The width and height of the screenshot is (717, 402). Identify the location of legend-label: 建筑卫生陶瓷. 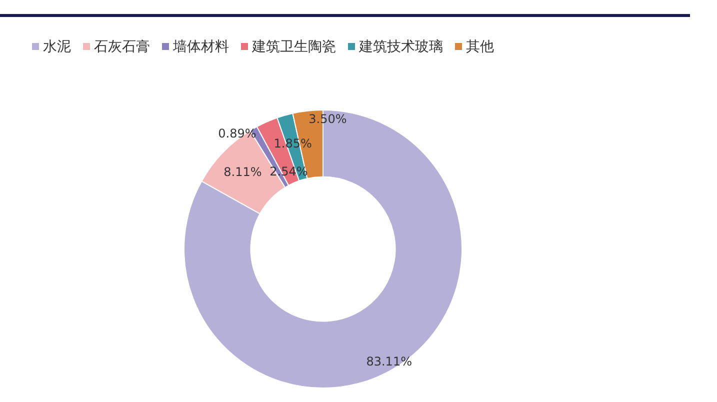
(293, 47).